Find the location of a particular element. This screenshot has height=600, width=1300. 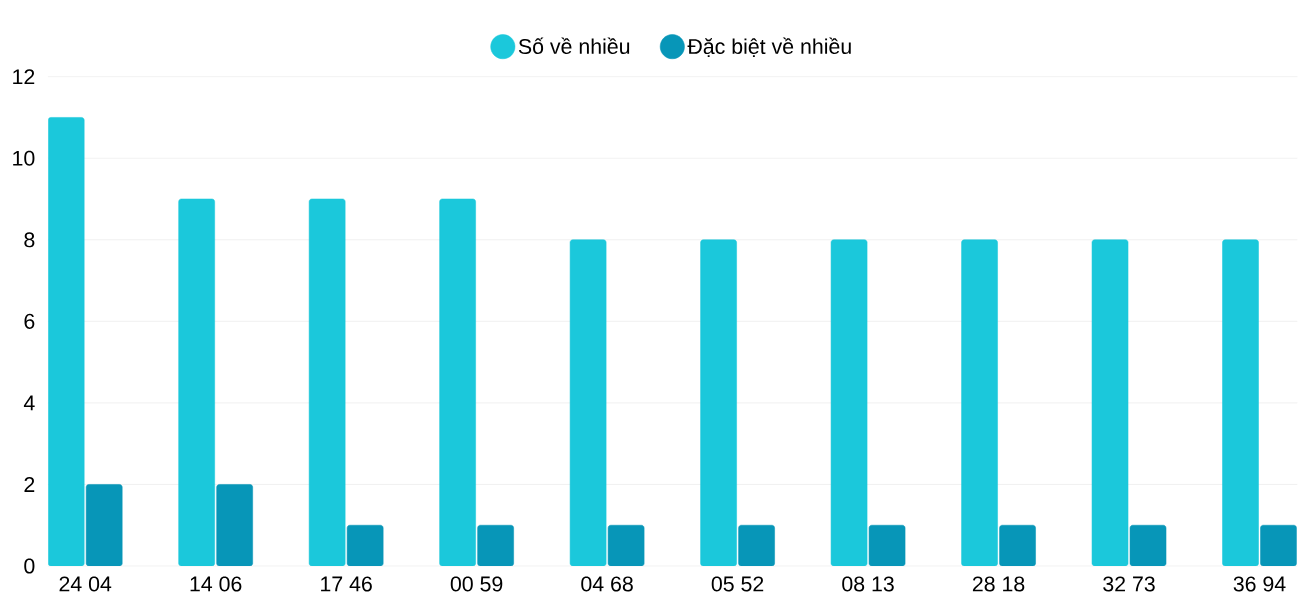

y-tick-label: 10 is located at coordinates (24, 158).